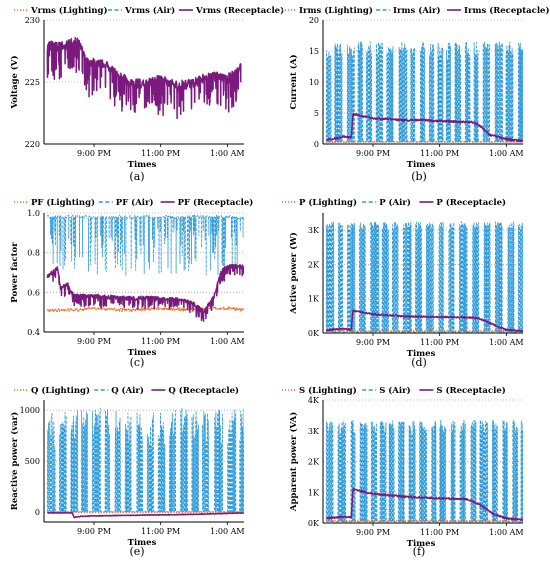 The image size is (550, 567). Describe the element at coordinates (32, 144) in the screenshot. I see `y-tick-label: 220` at that location.